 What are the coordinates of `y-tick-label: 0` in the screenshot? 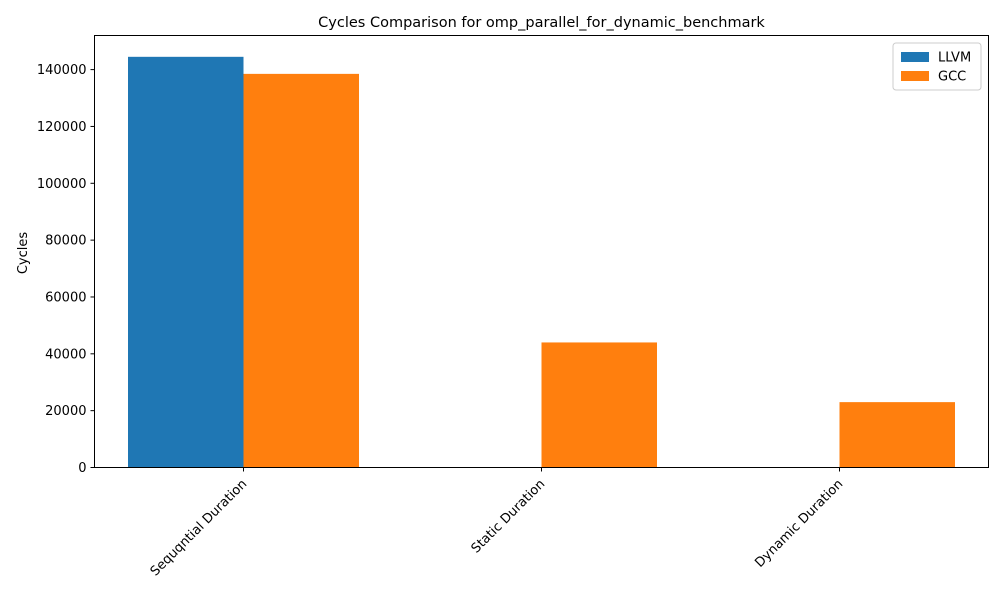 It's located at (82, 468).